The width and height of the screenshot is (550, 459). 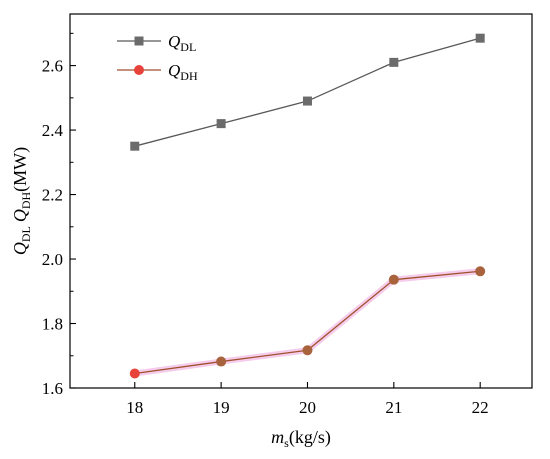 What do you see at coordinates (310, 437) in the screenshot?
I see `x-axis-label-unit: (kg/s)` at bounding box center [310, 437].